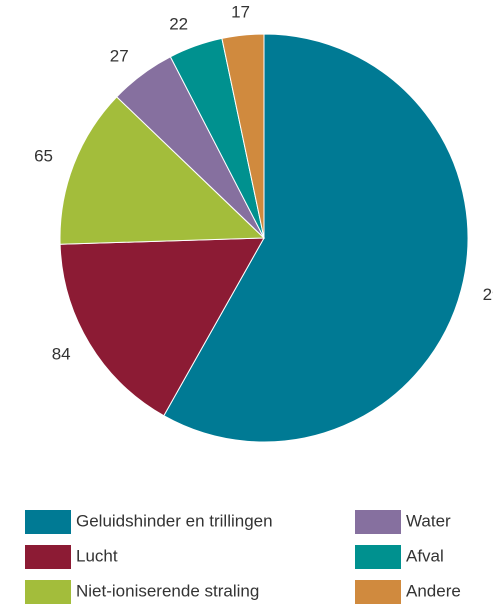  Describe the element at coordinates (433, 590) in the screenshot. I see `legend-label: Andere` at that location.